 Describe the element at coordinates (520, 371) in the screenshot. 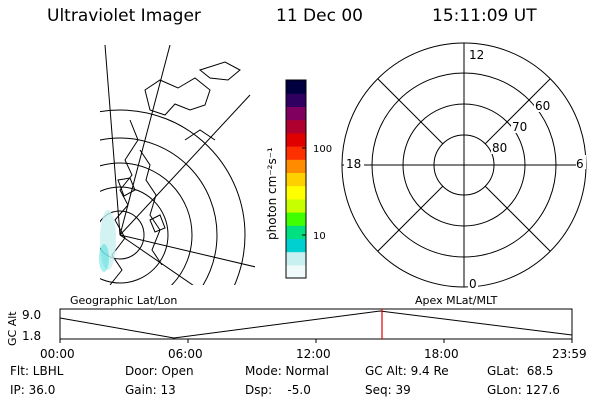

I see `status-glat: GLat: 68.5` at that location.